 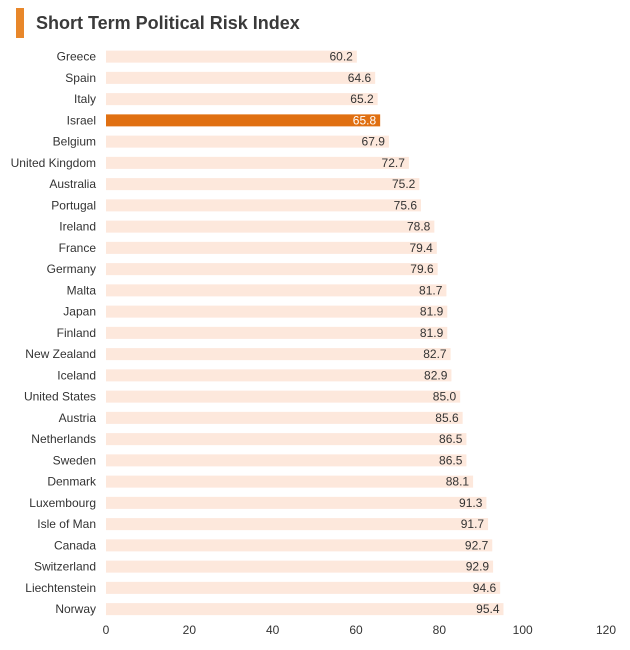 I want to click on bar-france, so click(x=271, y=247).